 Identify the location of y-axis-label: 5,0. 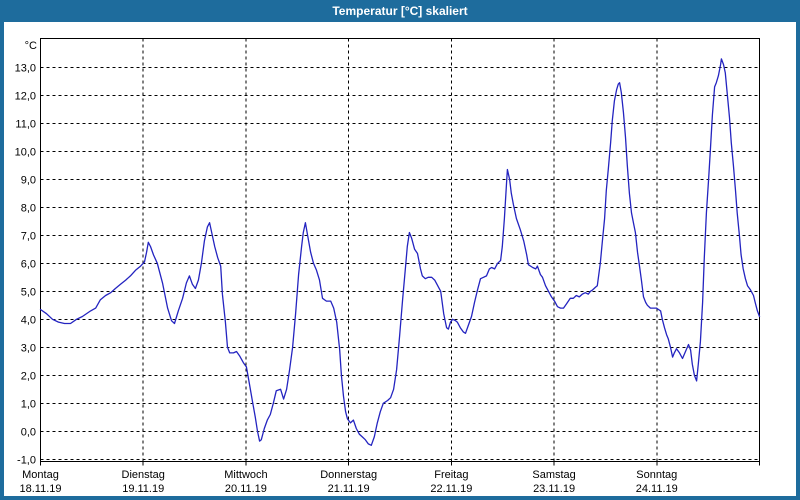
(28, 292).